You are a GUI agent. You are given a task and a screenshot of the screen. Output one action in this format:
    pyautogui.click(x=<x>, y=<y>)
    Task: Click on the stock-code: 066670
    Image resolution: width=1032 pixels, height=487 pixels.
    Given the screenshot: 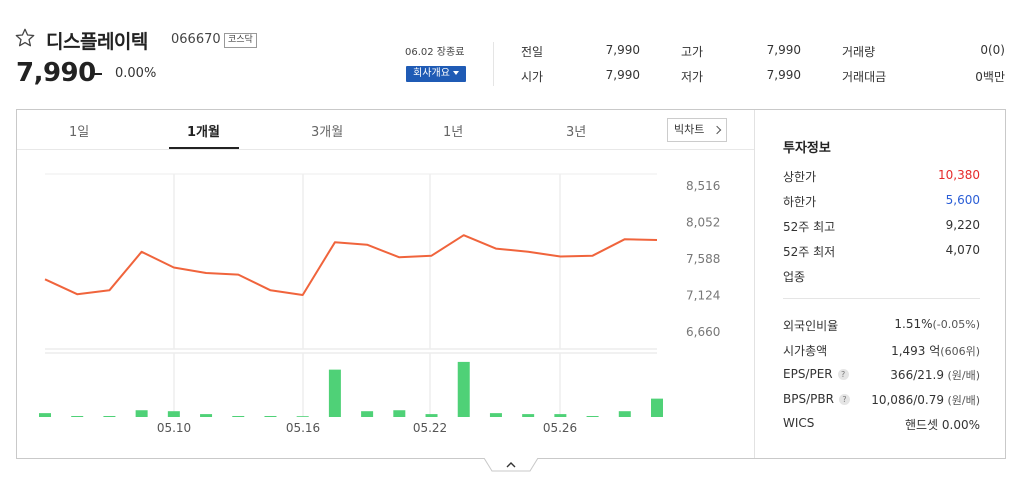 What is the action you would take?
    pyautogui.click(x=196, y=39)
    